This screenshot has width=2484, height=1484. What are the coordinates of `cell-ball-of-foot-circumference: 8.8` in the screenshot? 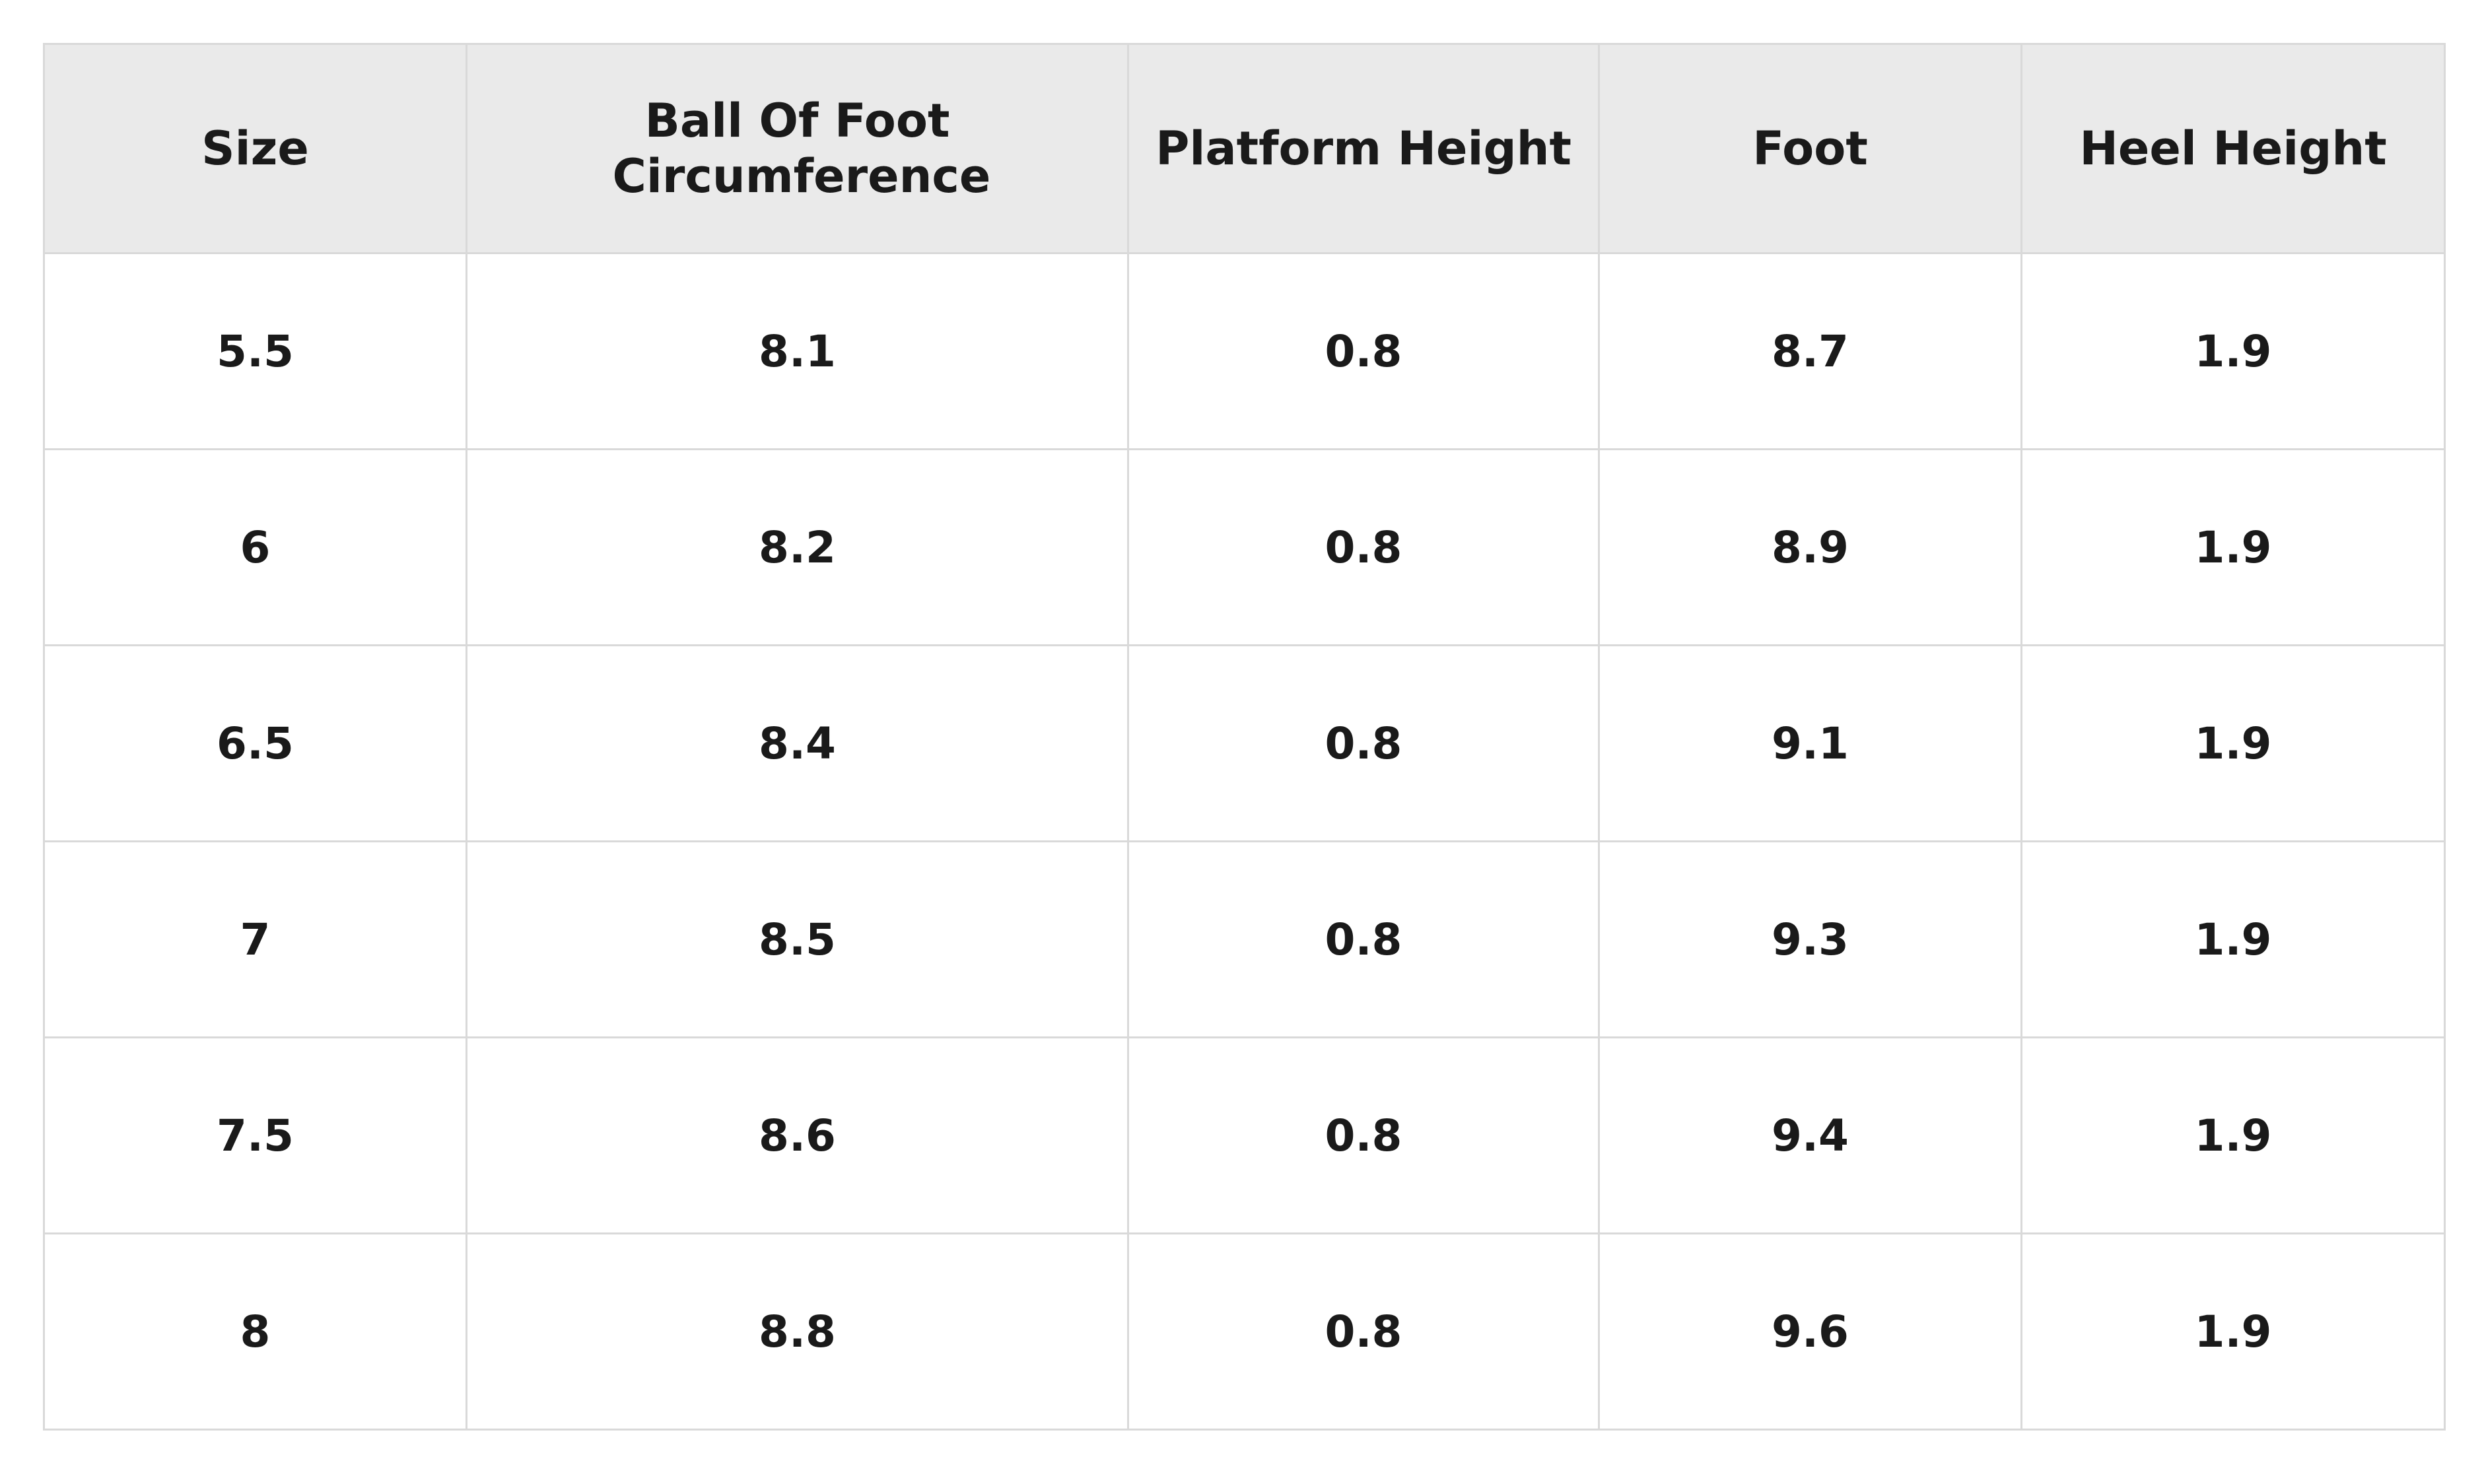 It's located at (797, 1331).